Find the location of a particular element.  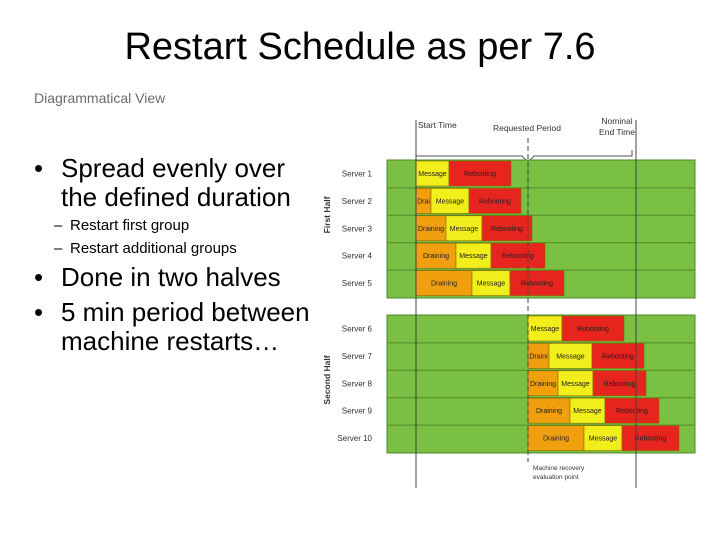

phase-label: Draini is located at coordinates (538, 356).